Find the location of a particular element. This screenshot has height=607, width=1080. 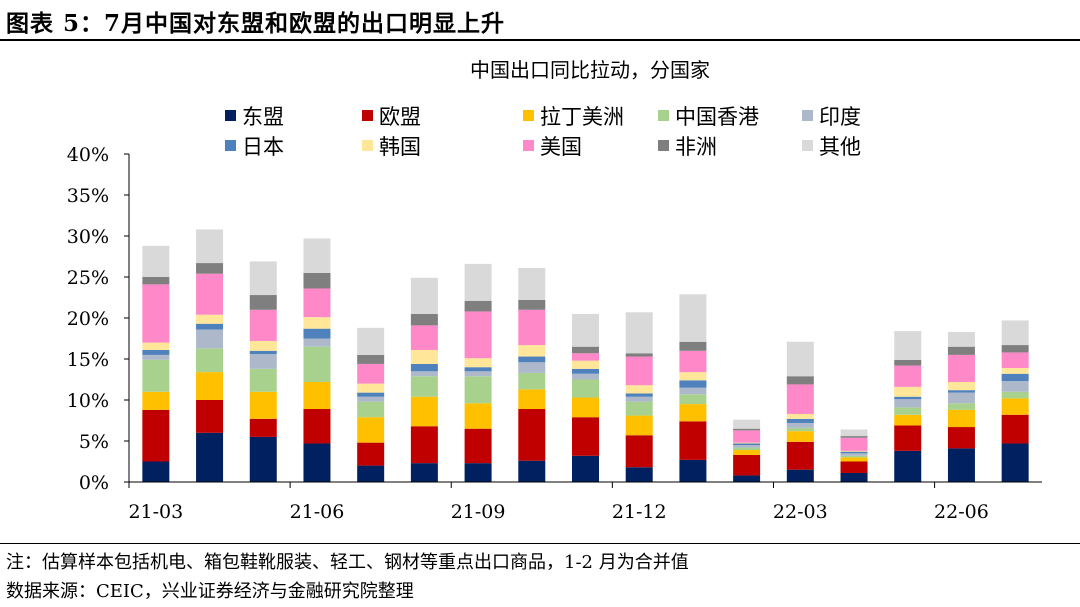

x-tick-label: 21-06 is located at coordinates (317, 512).